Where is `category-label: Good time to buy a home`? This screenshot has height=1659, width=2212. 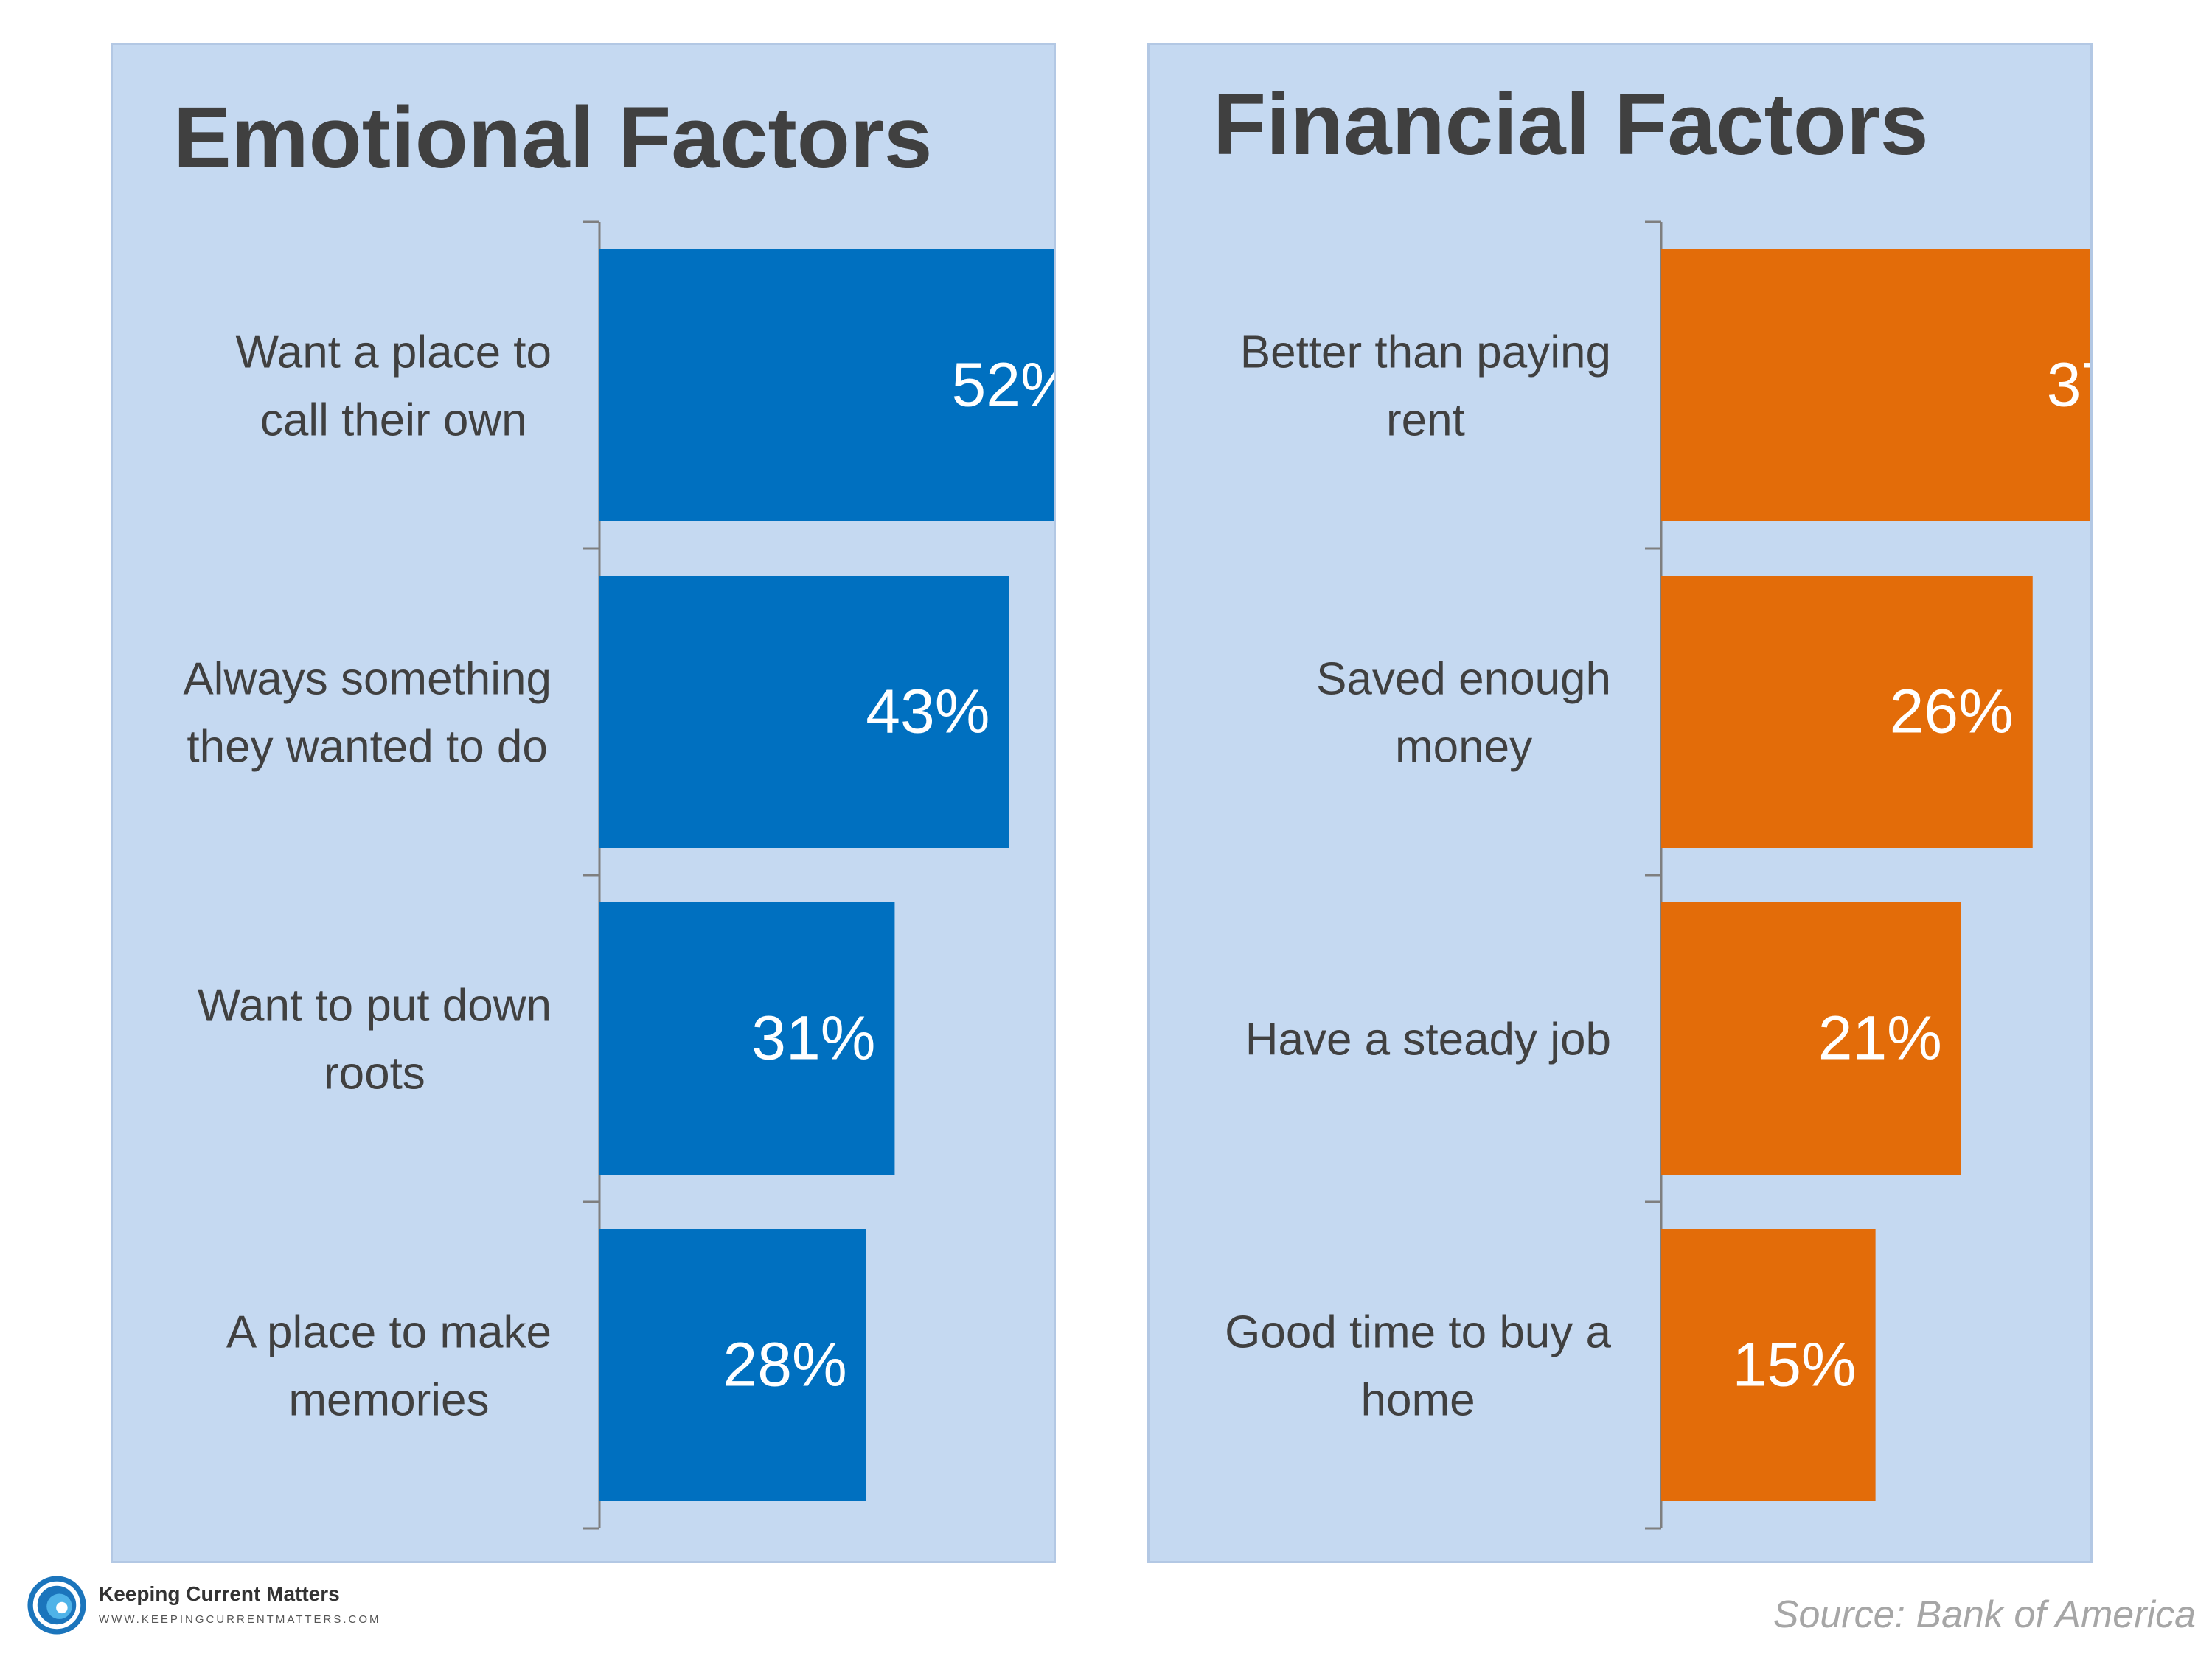 category-label: Good time to buy a home is located at coordinates (1418, 1366).